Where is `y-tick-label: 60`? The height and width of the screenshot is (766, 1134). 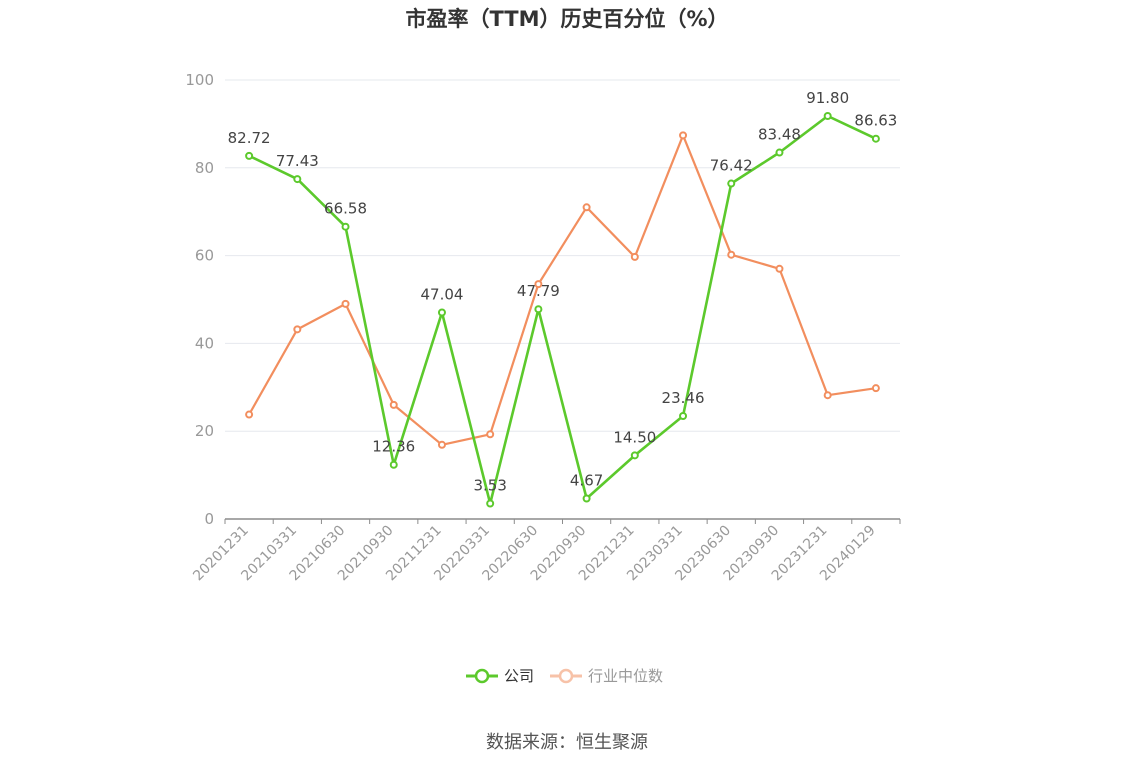
y-tick-label: 60 is located at coordinates (204, 256).